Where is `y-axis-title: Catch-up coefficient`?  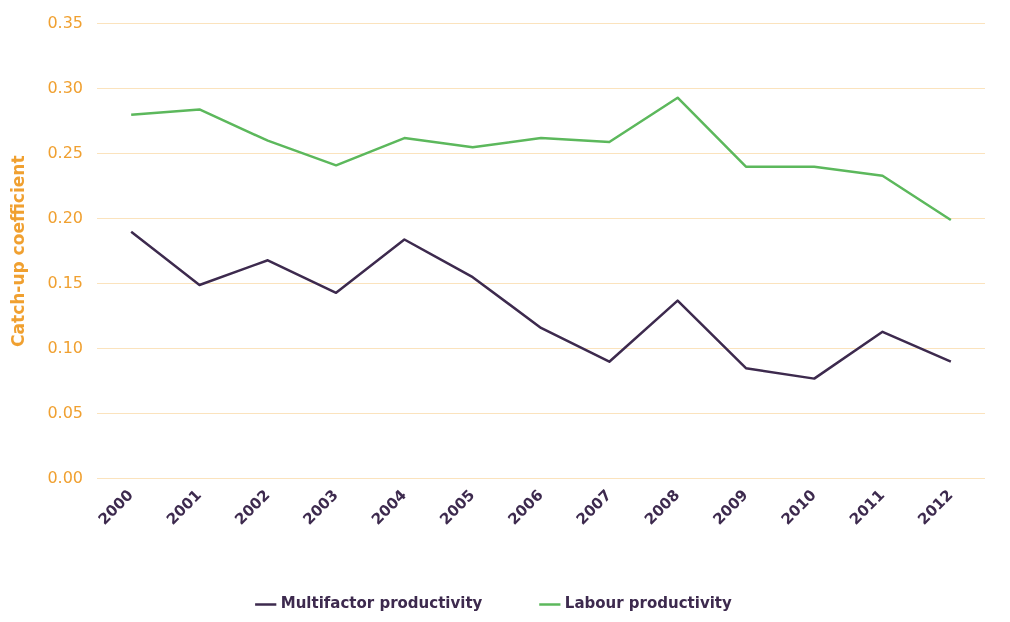
y-axis-title: Catch-up coefficient is located at coordinates (17, 251).